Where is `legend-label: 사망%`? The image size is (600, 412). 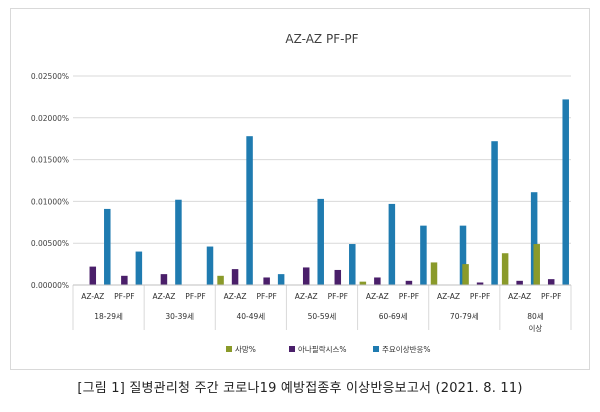 legend-label: 사망% is located at coordinates (245, 349).